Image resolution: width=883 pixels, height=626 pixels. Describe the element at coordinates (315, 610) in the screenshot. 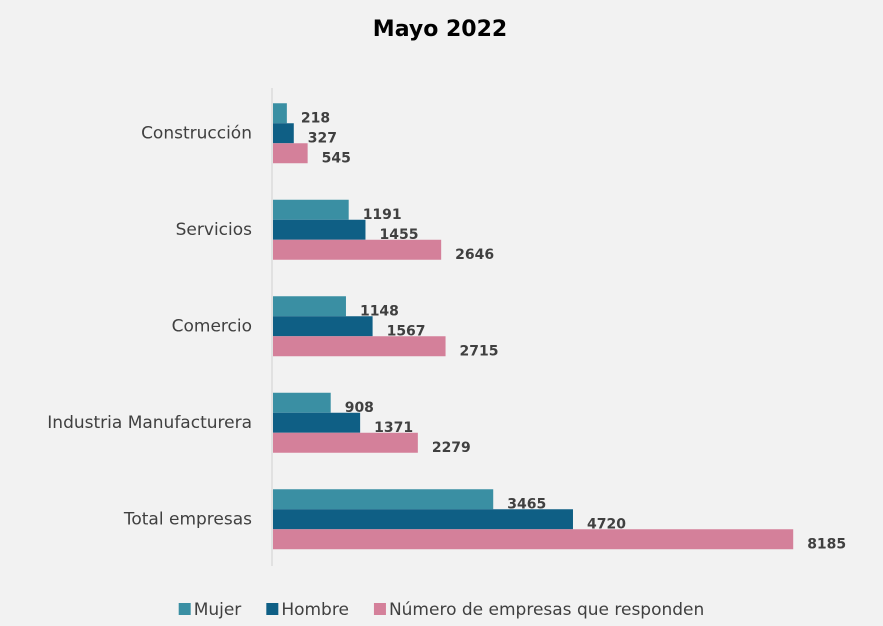

I see `legend-label: Hombre` at that location.